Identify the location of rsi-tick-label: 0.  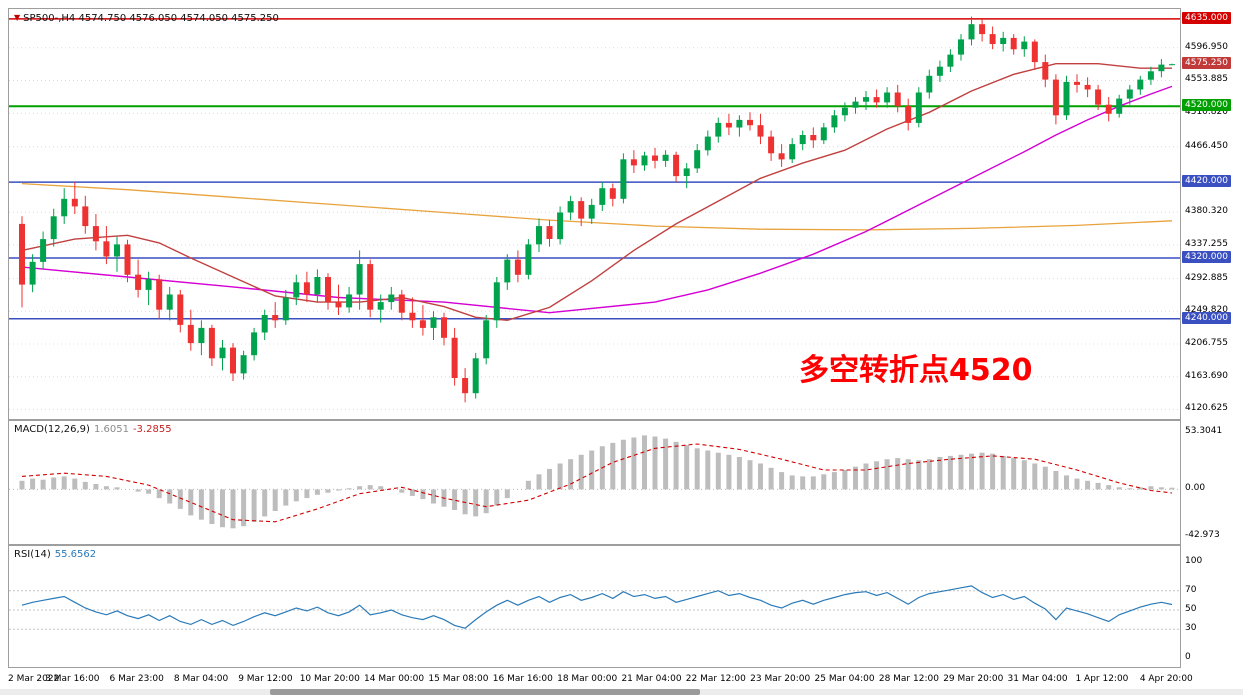
(1188, 657).